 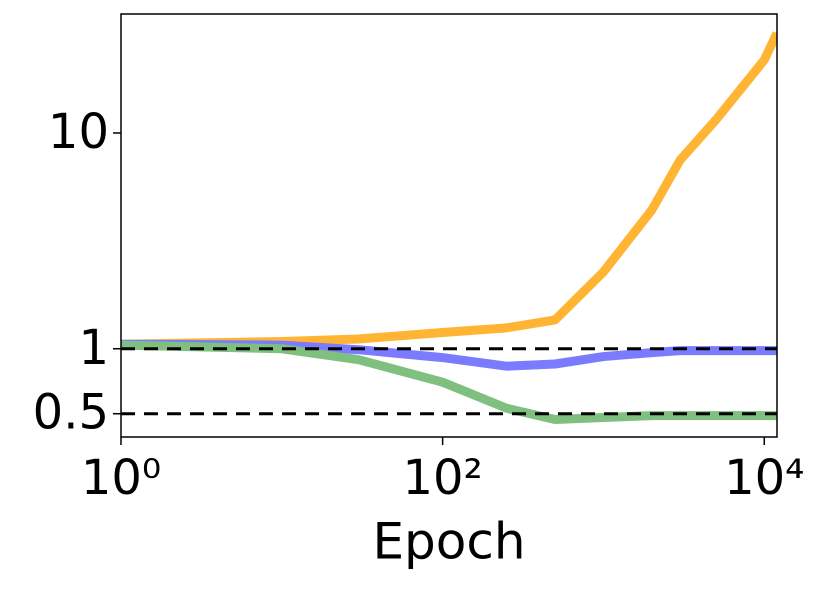 I want to click on y-tick-label: 1, so click(x=93, y=348).